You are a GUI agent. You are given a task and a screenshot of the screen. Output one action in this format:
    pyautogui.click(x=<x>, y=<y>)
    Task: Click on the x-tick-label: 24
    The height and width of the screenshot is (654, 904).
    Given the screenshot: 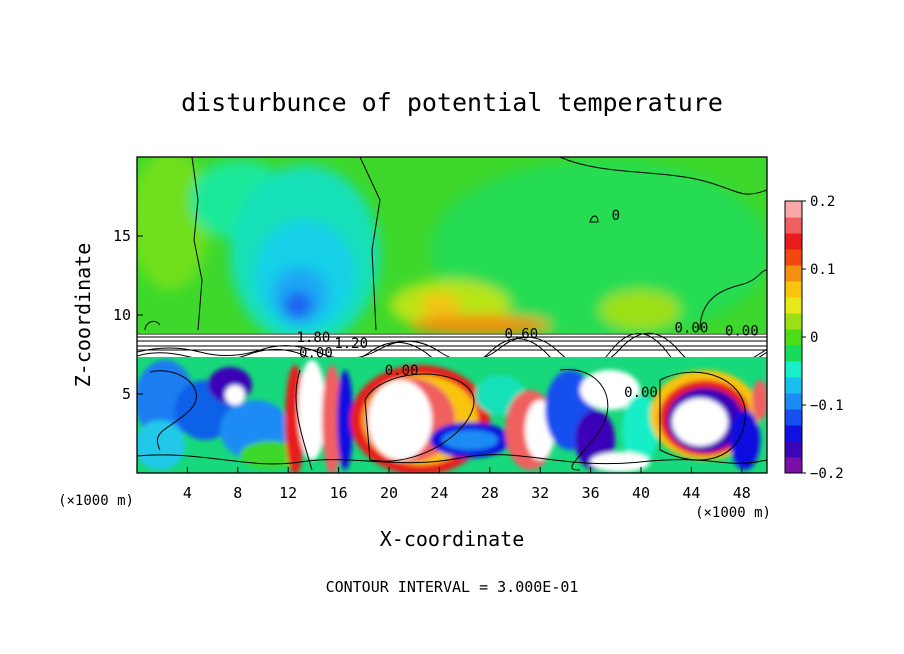 What is the action you would take?
    pyautogui.click(x=439, y=493)
    